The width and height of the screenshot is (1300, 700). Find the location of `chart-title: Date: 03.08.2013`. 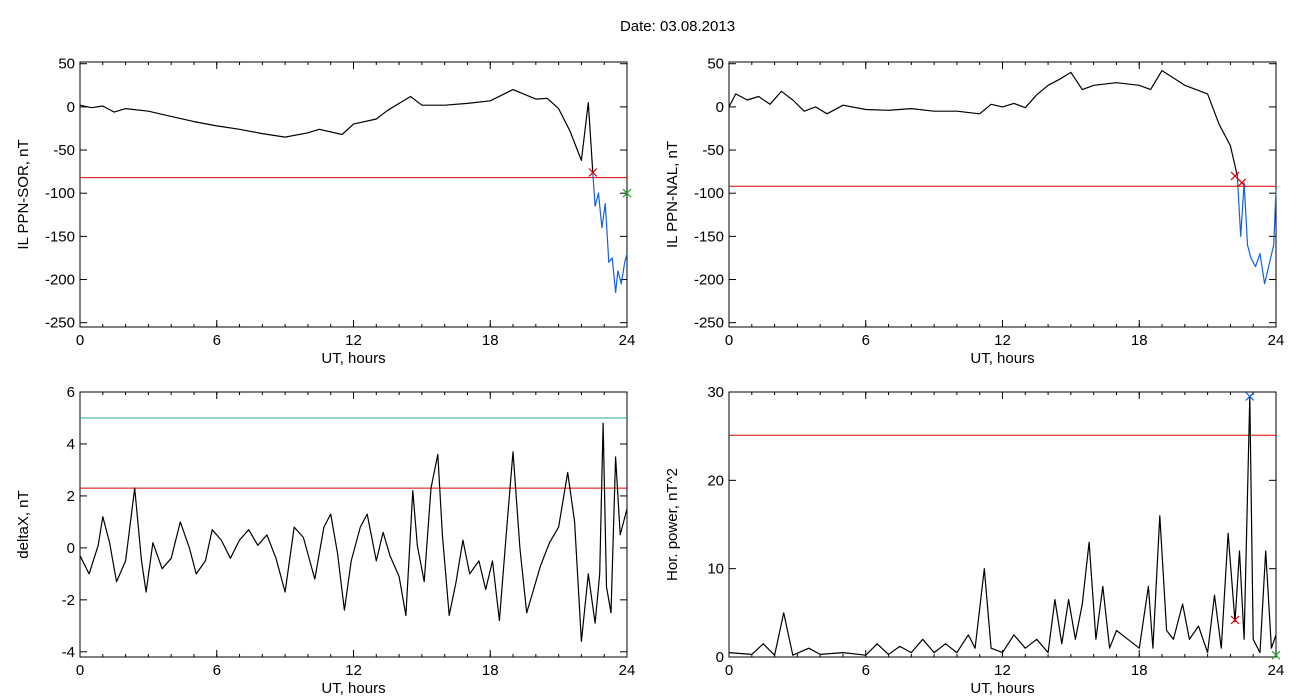

chart-title: Date: 03.08.2013 is located at coordinates (677, 26).